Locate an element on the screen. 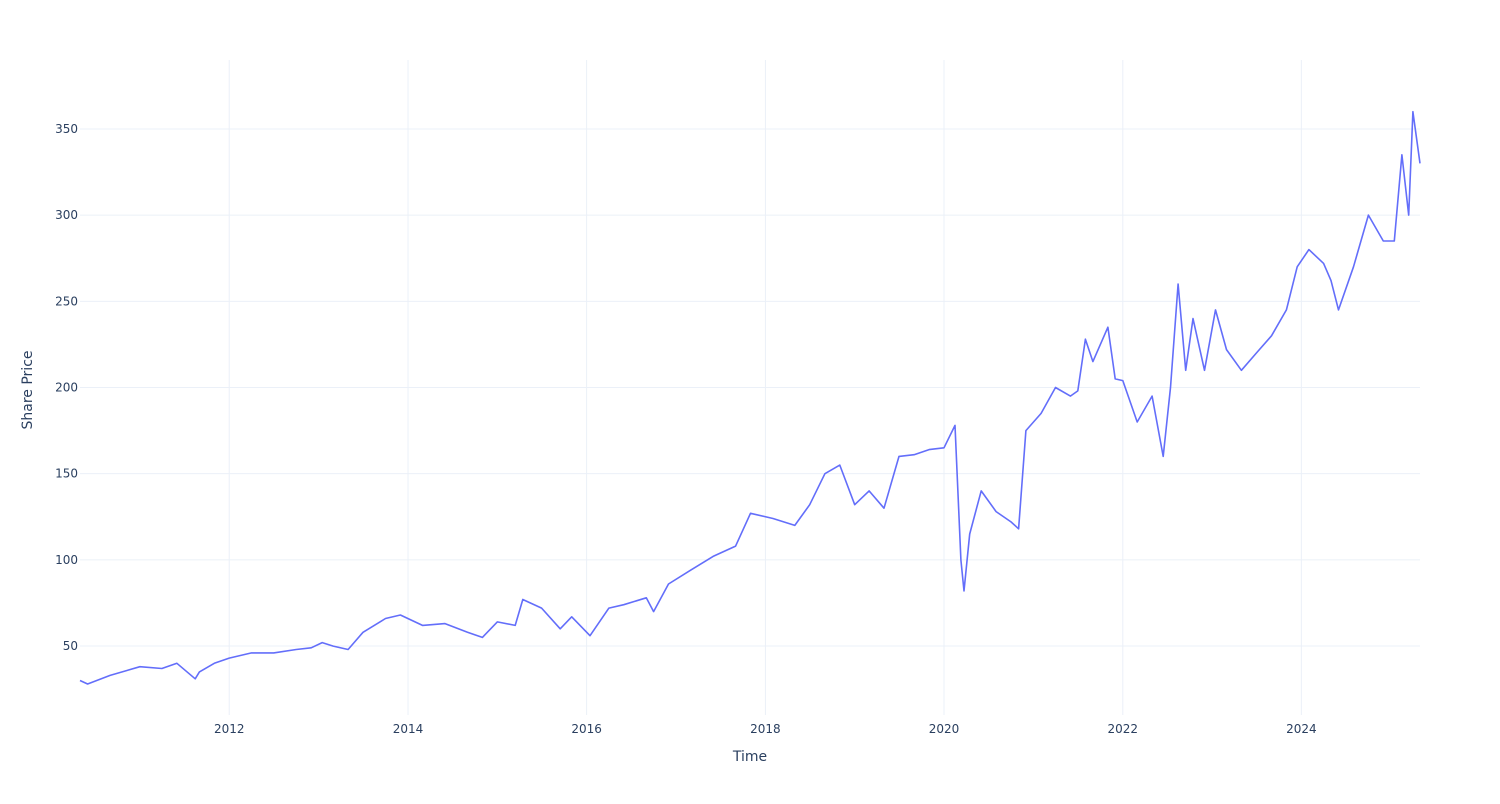 Image resolution: width=1500 pixels, height=804 pixels. x-axis-ticks: 2012 2014 2016 2018 2020 2022 2024 is located at coordinates (765, 729).